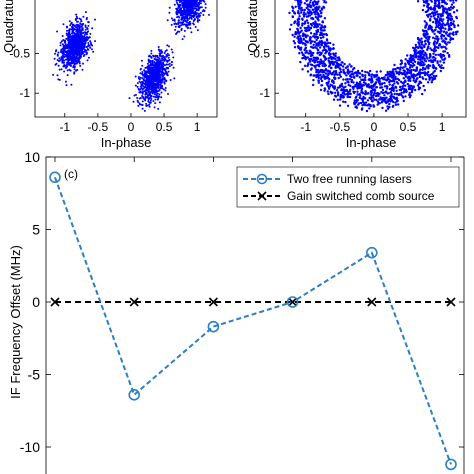 The image size is (474, 474). I want to click on x-tick-label: 0, so click(131, 127).